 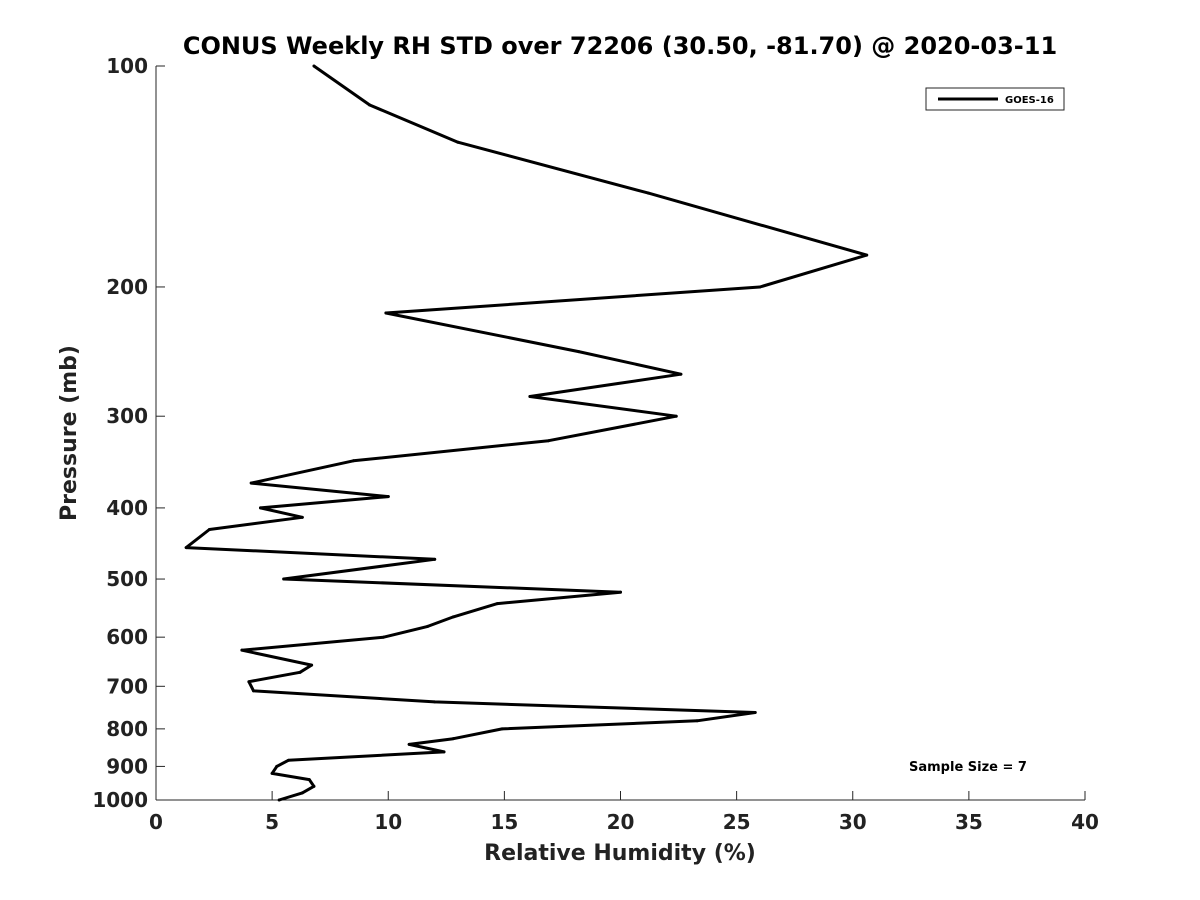 What do you see at coordinates (995, 99) in the screenshot?
I see `legend: GOES-16` at bounding box center [995, 99].